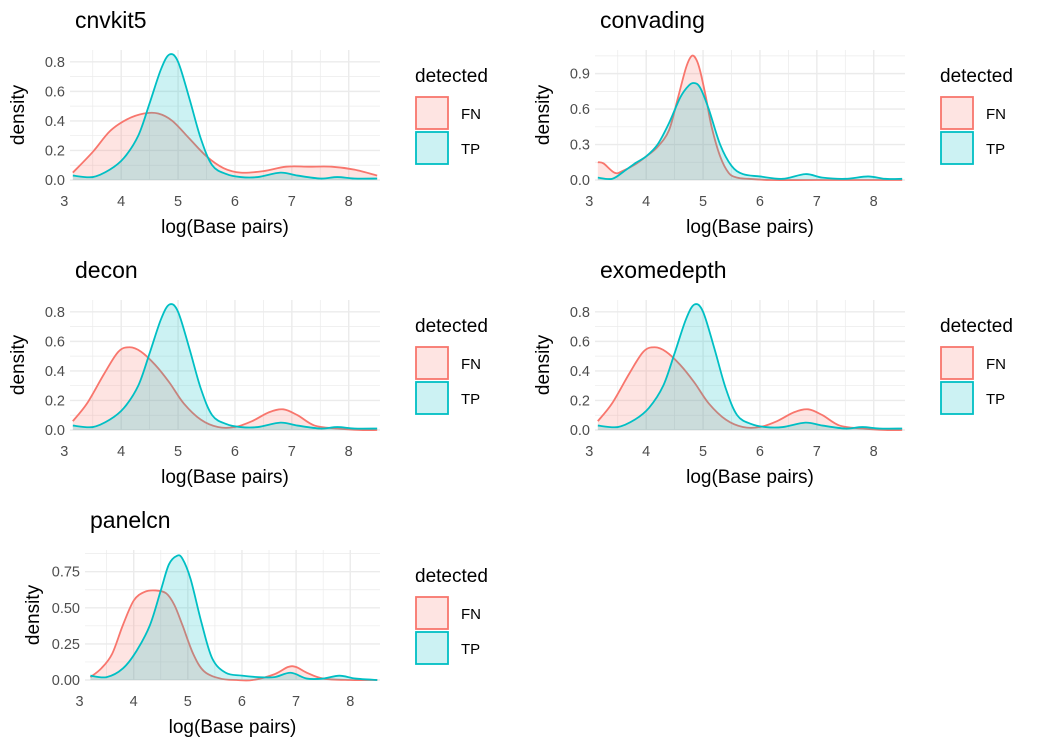 The width and height of the screenshot is (1050, 750). Describe the element at coordinates (106, 270) in the screenshot. I see `panel-title: decon` at that location.